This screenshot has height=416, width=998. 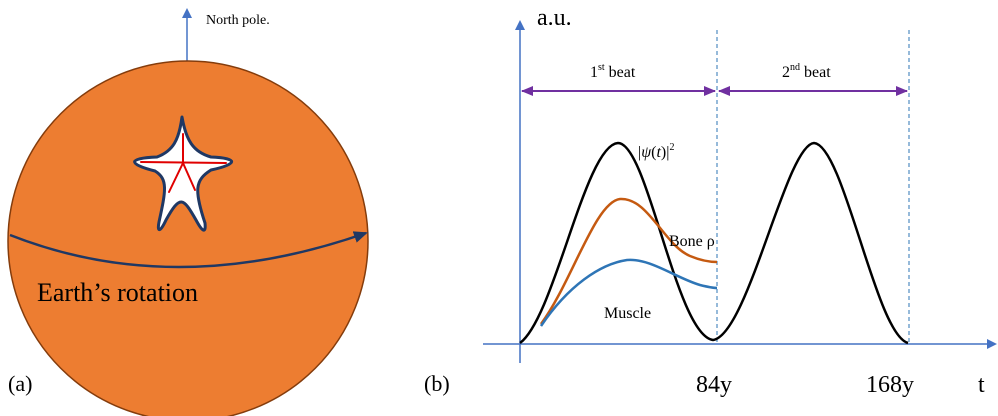 What do you see at coordinates (183, 173) in the screenshot?
I see `starfish-outline-icon` at bounding box center [183, 173].